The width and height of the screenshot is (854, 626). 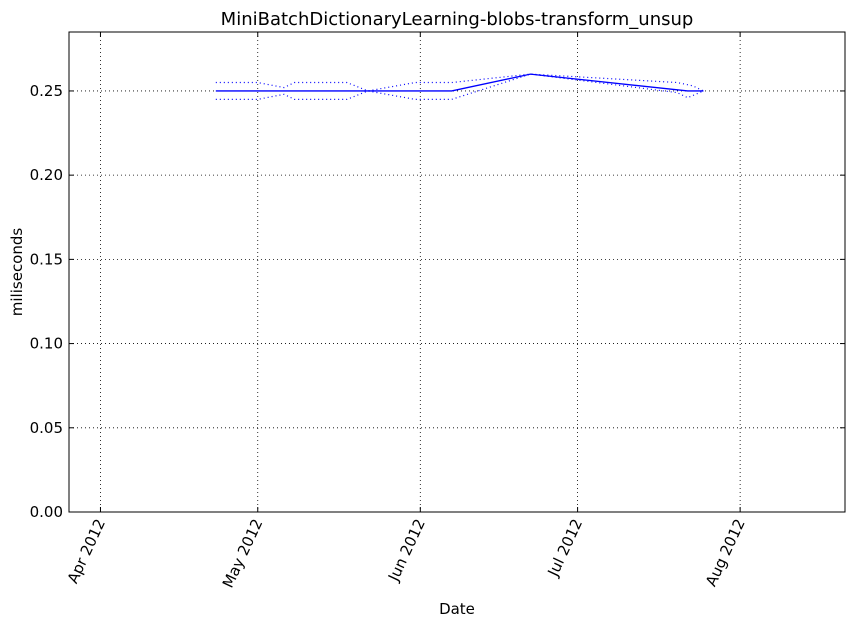 What do you see at coordinates (46, 301) in the screenshot?
I see `y-tick-labels: 0.00 0.05 0.10 0.15 0.20 0.25` at bounding box center [46, 301].